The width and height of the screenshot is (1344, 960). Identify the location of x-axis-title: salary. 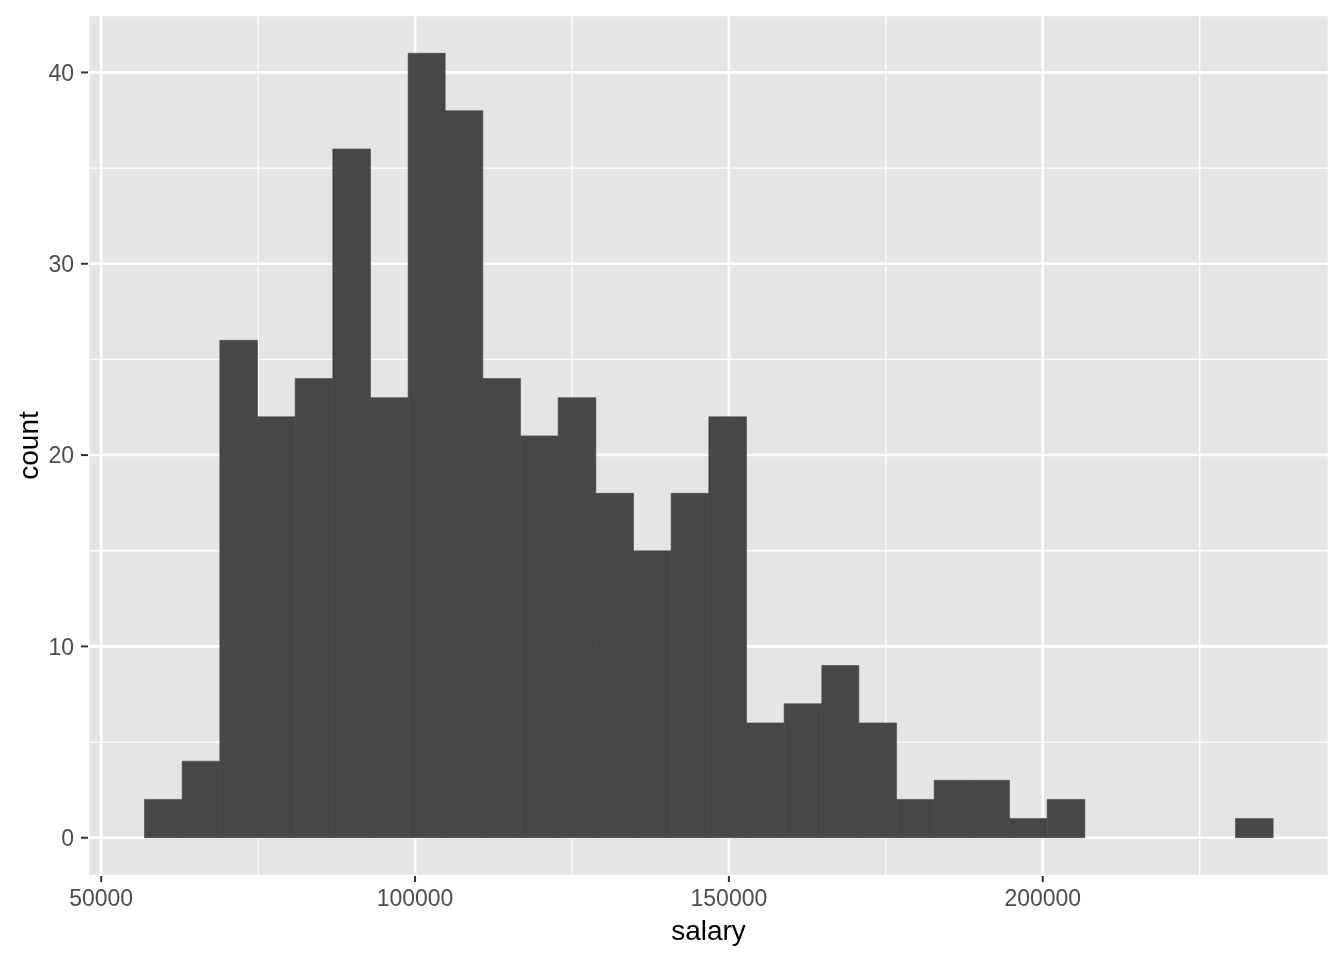
(708, 930).